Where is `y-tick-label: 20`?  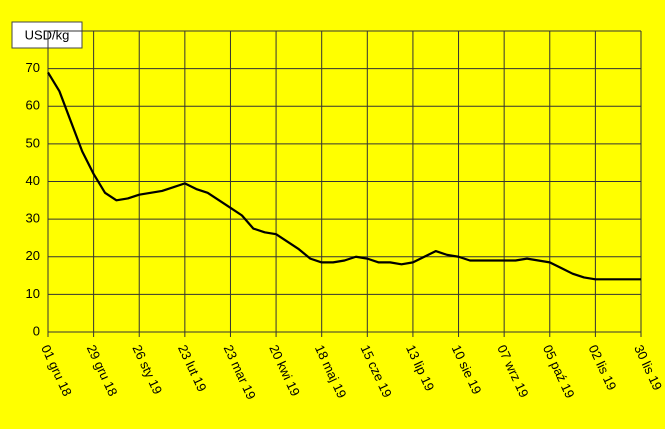 y-tick-label: 20 is located at coordinates (33, 255).